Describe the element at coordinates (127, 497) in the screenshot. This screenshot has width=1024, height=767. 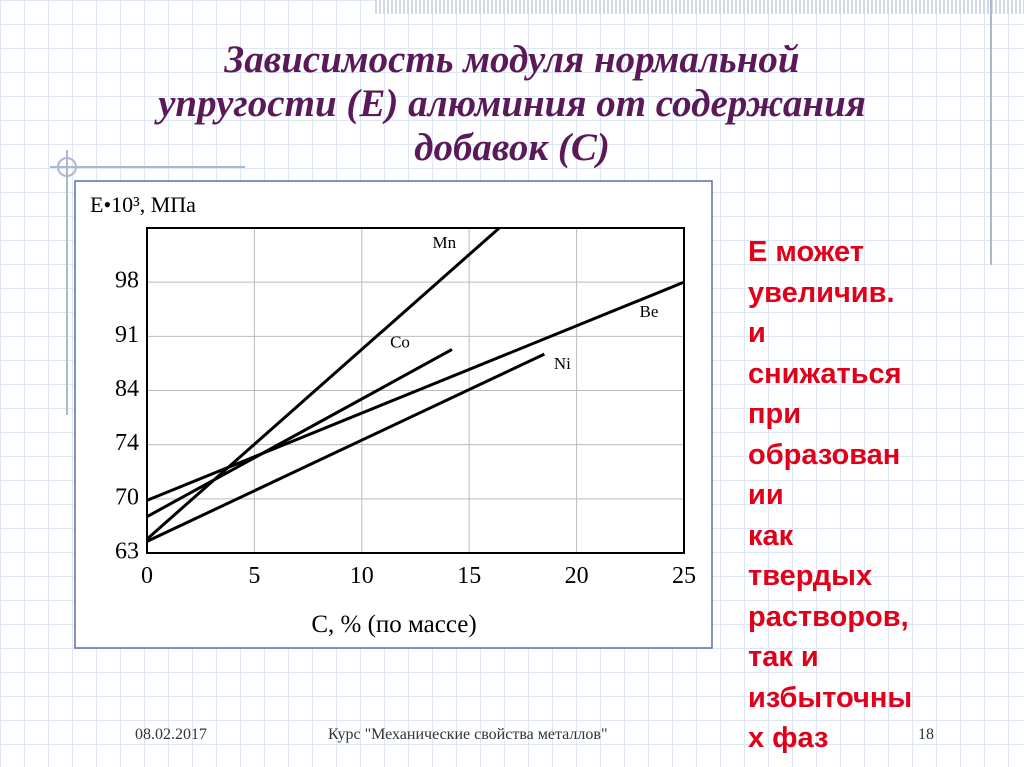
I see `y-tick-label: 70` at that location.